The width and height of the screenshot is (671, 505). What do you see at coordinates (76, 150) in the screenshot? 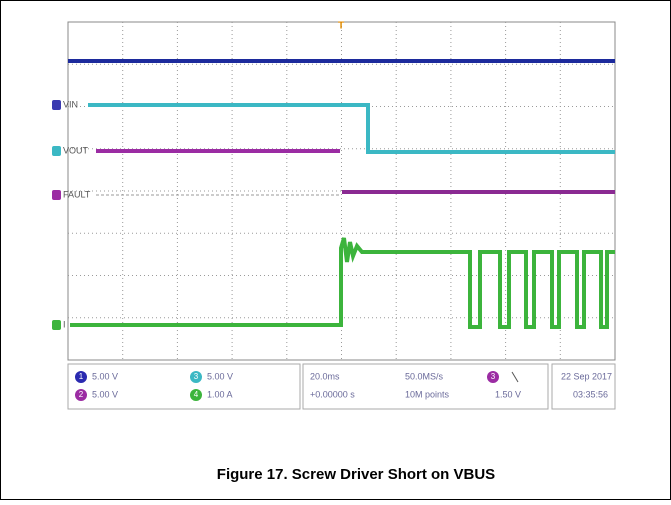
I see `trace-label: VOUT` at bounding box center [76, 150].